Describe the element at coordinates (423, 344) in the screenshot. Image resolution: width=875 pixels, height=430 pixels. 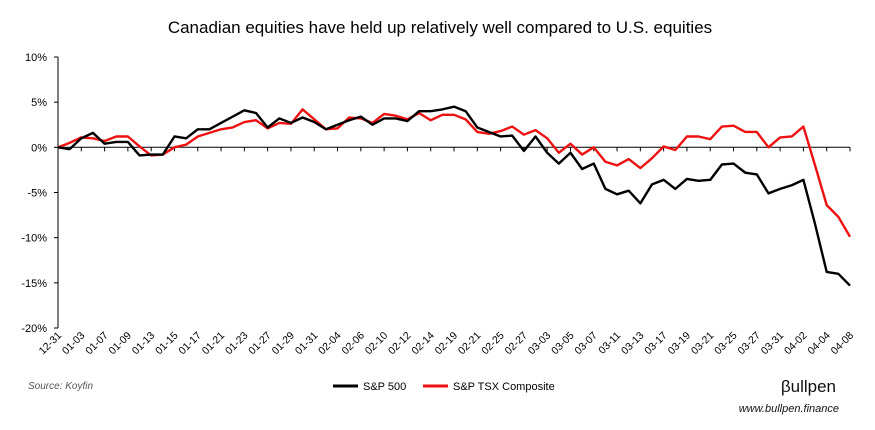
I see `x-tick-label: 02-14` at that location.